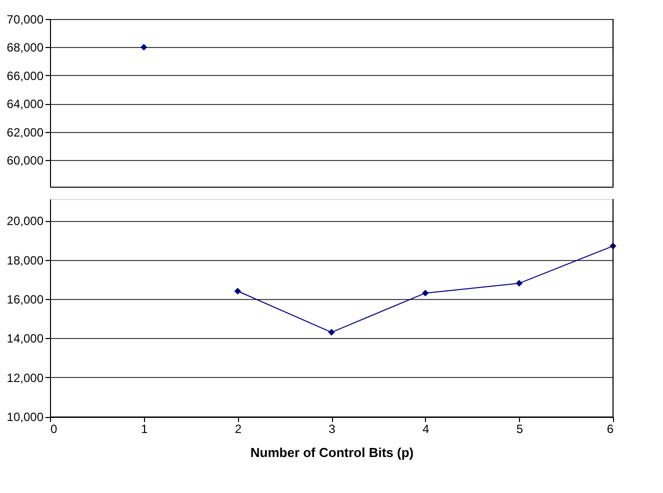 Image resolution: width=663 pixels, height=493 pixels. What do you see at coordinates (25, 417) in the screenshot?
I see `y-tick-label: 10,000` at bounding box center [25, 417].